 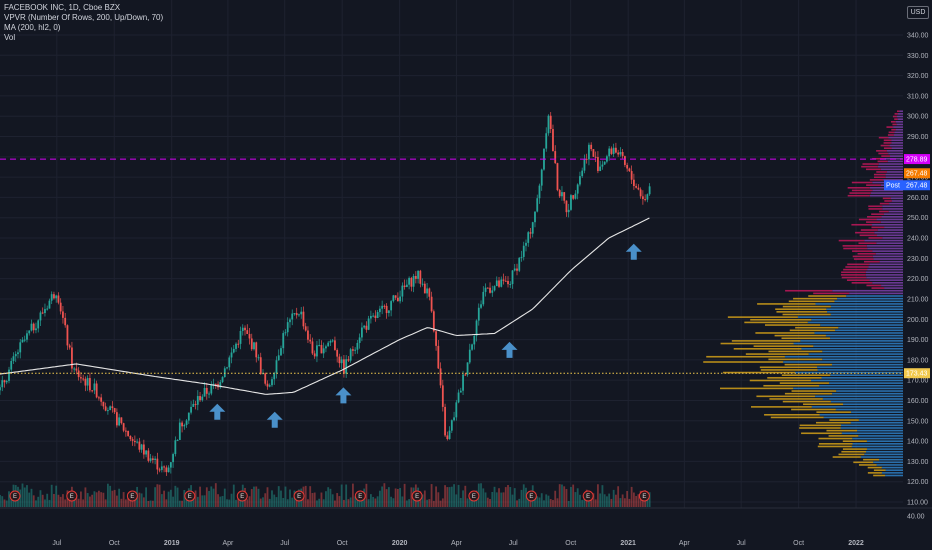 I want to click on legend-vol: Vol, so click(x=10, y=37).